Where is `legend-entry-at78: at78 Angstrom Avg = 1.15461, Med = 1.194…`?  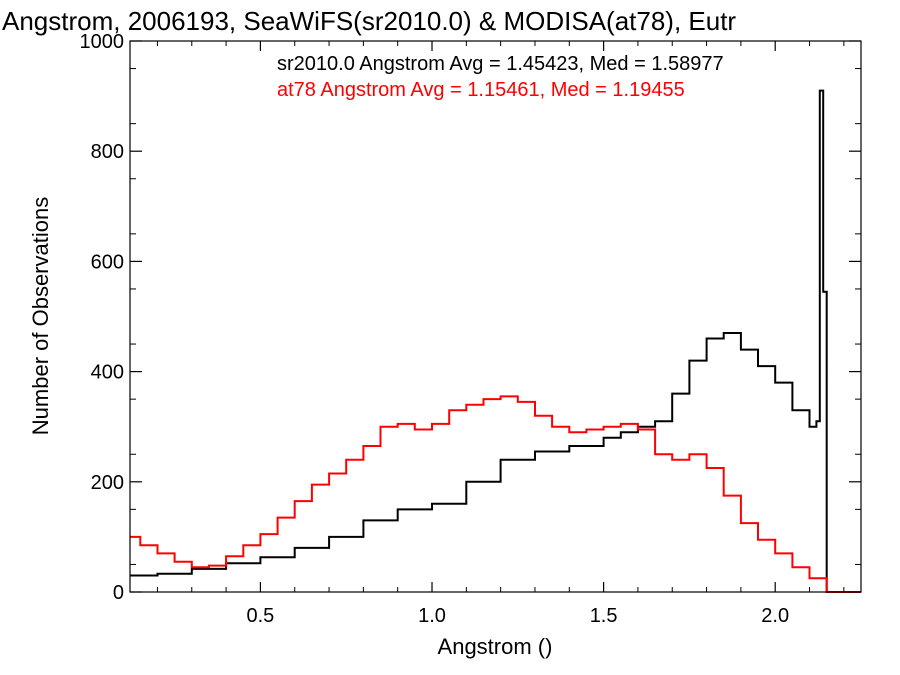 legend-entry-at78: at78 Angstrom Avg = 1.15461, Med = 1.194… is located at coordinates (481, 90).